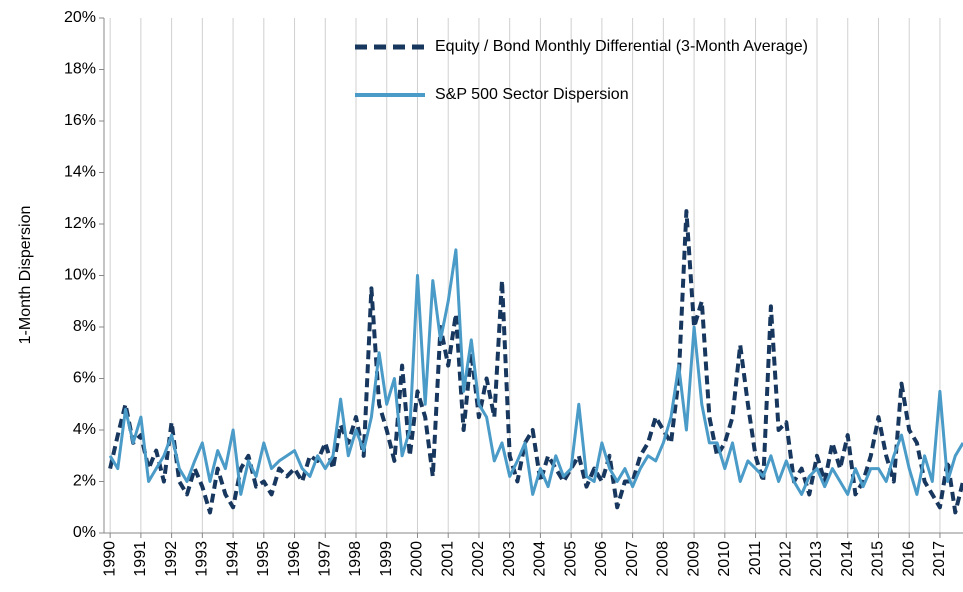  Describe the element at coordinates (447, 559) in the screenshot. I see `x-tick-label: 2001` at that location.